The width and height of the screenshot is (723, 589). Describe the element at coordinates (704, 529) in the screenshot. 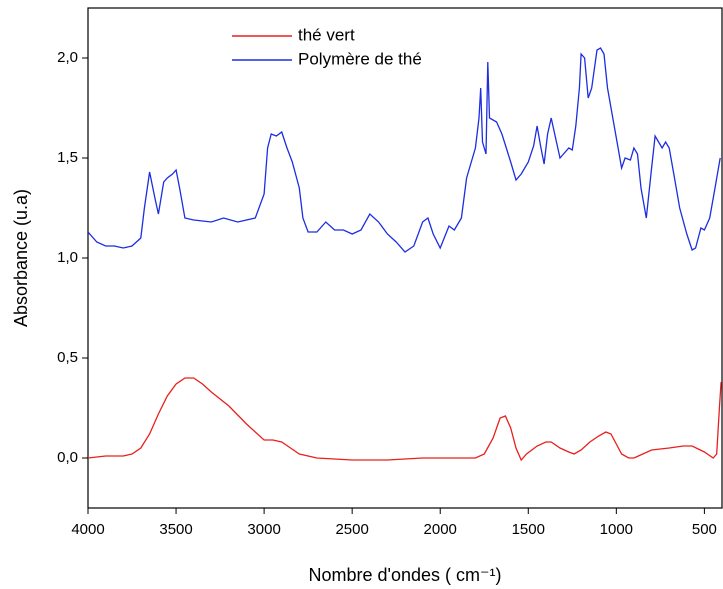

I see `x-tick-label: 500` at that location.